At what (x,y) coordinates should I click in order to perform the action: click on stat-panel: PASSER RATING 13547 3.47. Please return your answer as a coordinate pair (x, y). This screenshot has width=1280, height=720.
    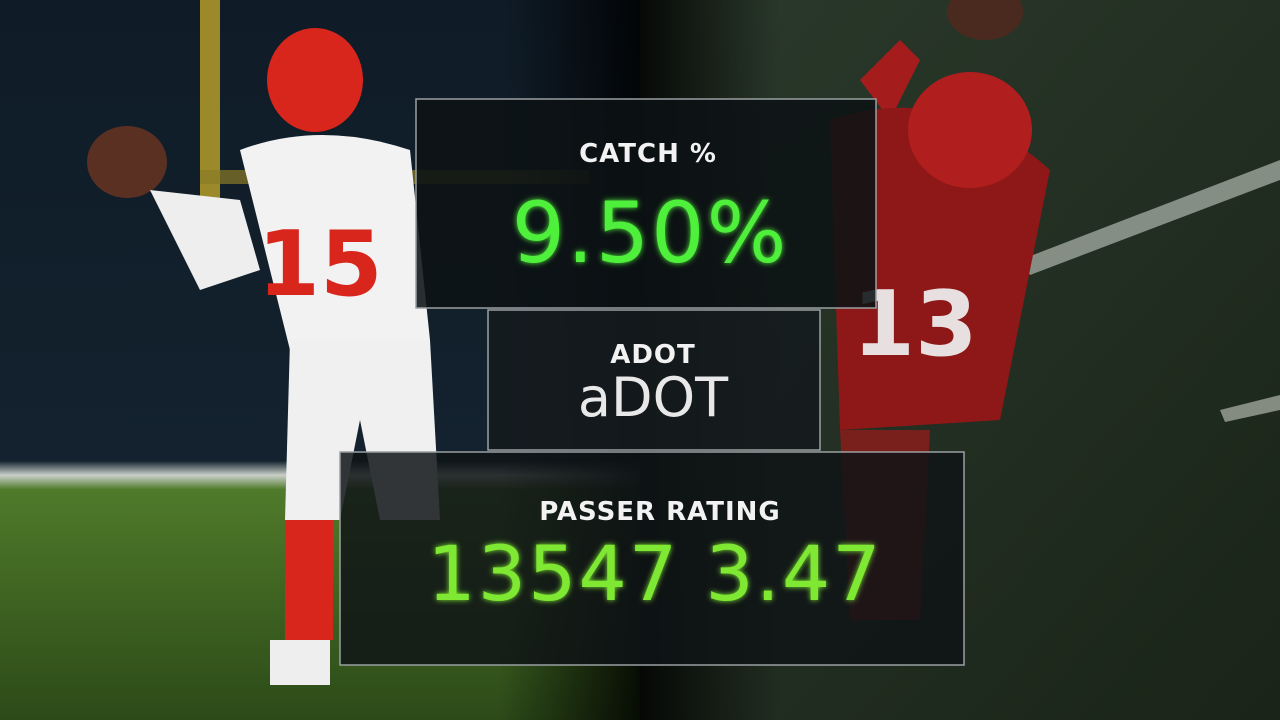
    Looking at the image, I should click on (652, 558).